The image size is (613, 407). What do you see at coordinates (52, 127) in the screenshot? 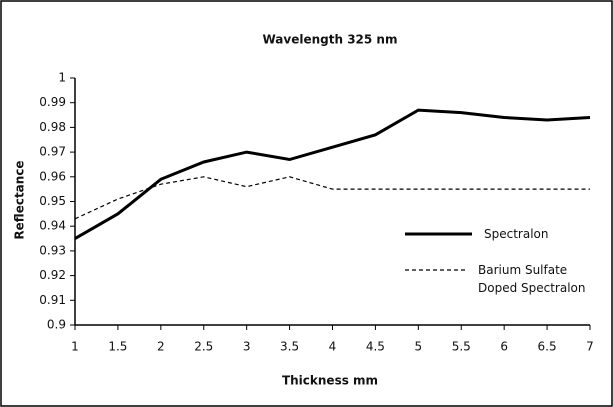
I see `y-tick-label: 0.98` at bounding box center [52, 127].